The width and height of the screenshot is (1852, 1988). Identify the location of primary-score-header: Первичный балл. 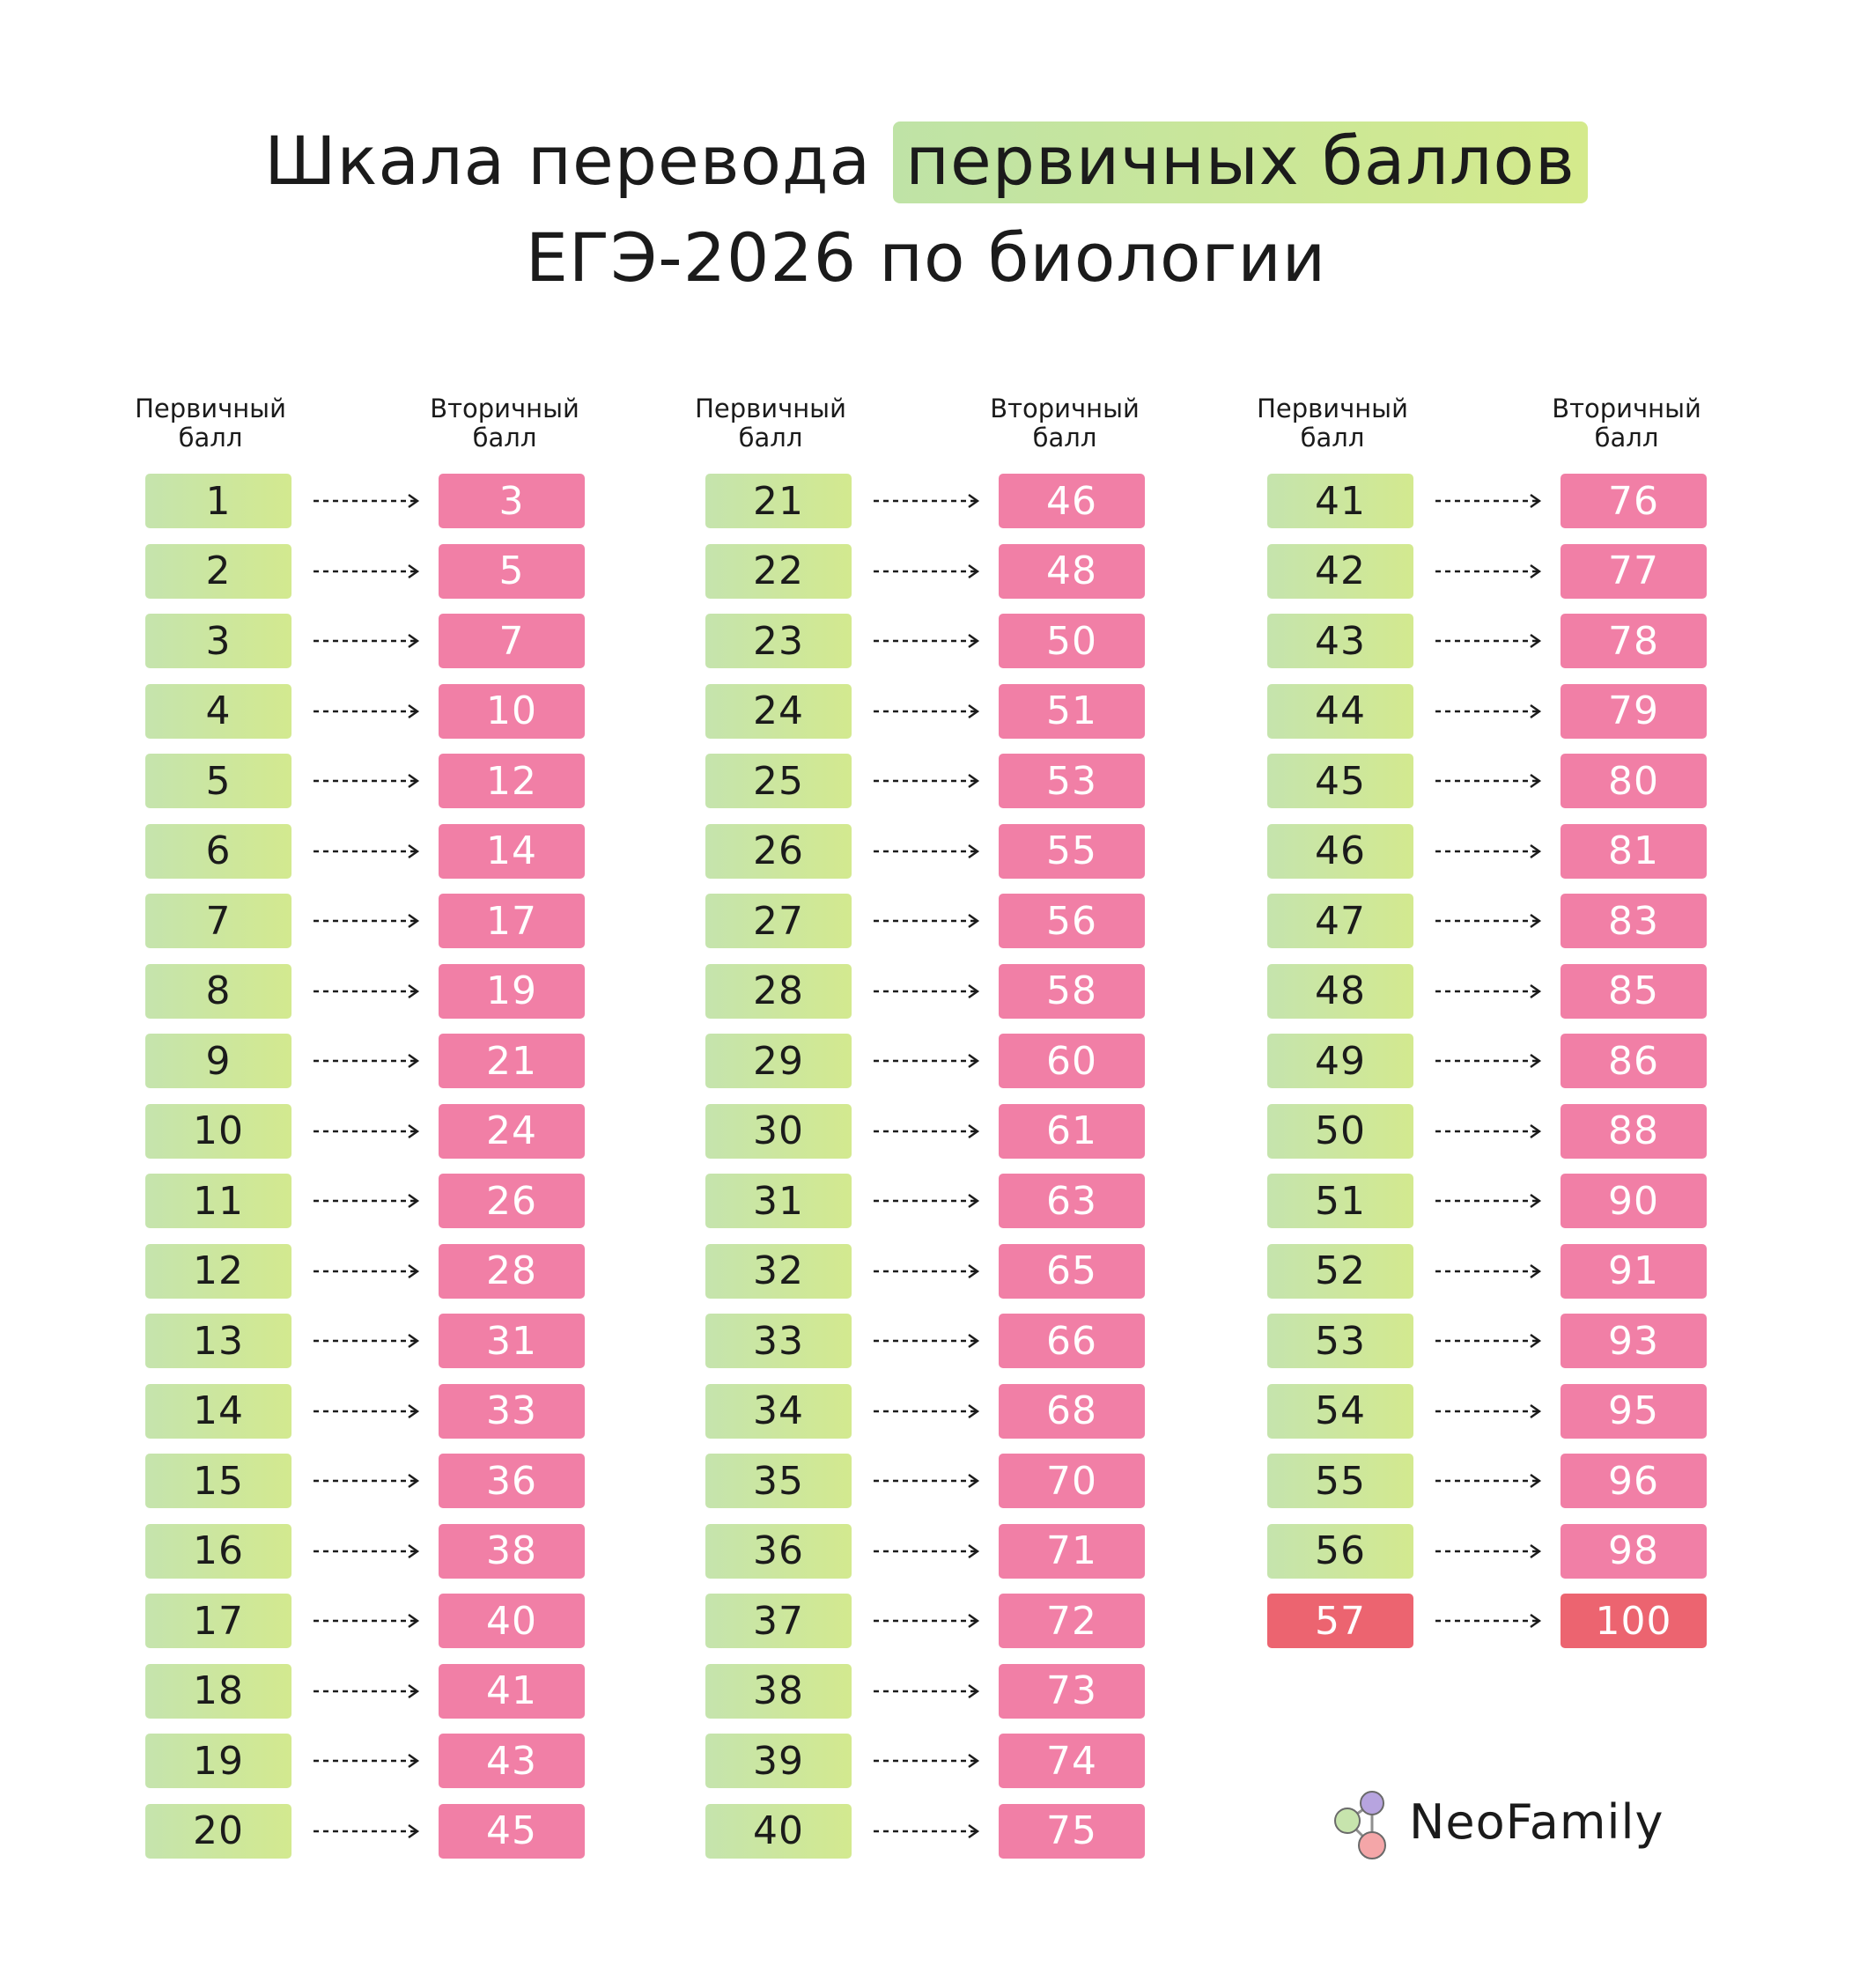
(771, 423).